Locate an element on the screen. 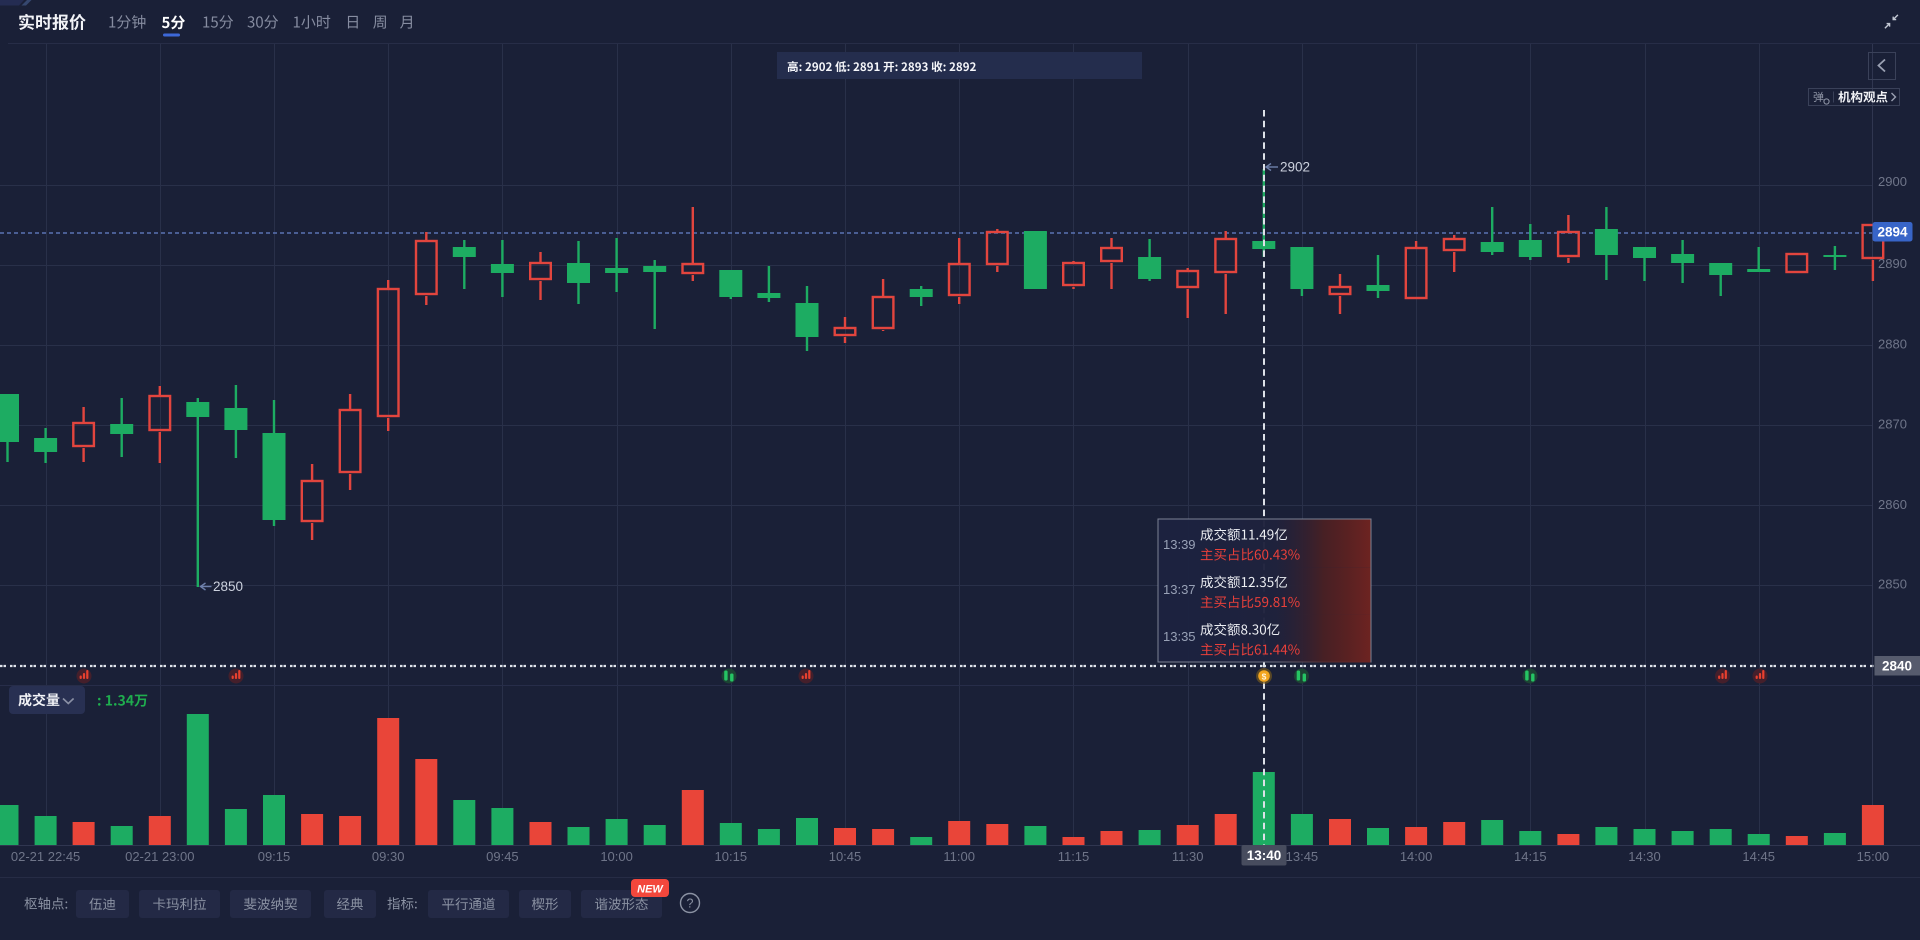 The width and height of the screenshot is (1920, 940). svg-text: 2894 is located at coordinates (1892, 232).